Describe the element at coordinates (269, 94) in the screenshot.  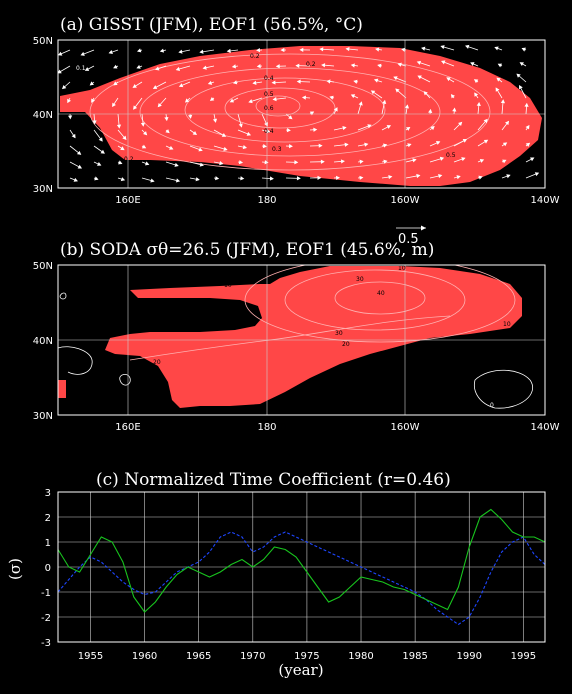
I see `contour-label: 0.5` at that location.